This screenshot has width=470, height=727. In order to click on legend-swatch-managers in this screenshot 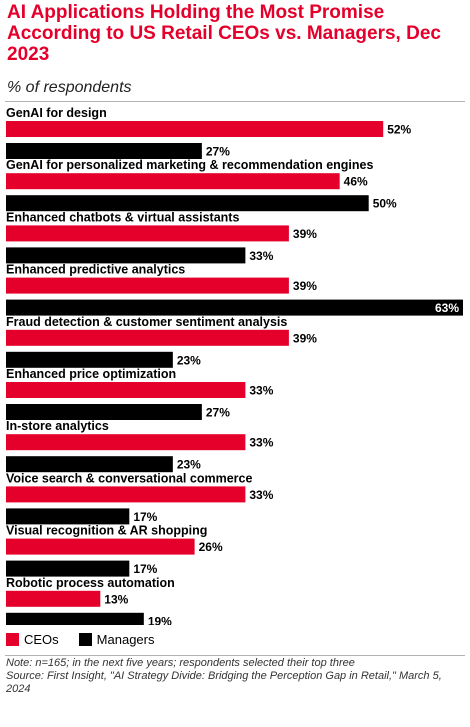, I will do `click(85, 639)`.